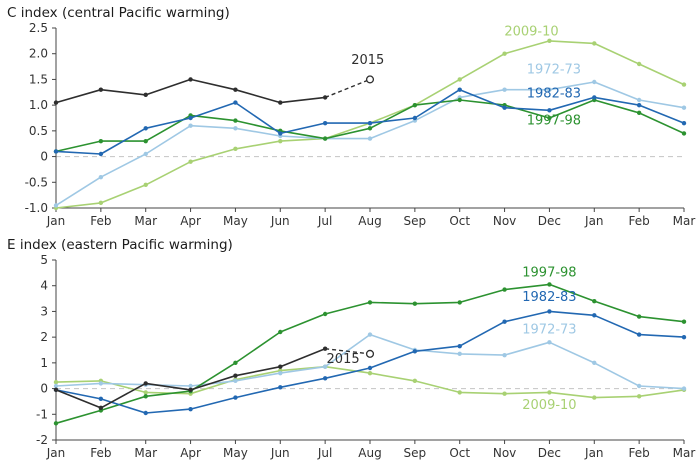 This screenshot has height=467, width=700. Describe the element at coordinates (549, 330) in the screenshot. I see `series-label-1972-73: 1972-73` at that location.